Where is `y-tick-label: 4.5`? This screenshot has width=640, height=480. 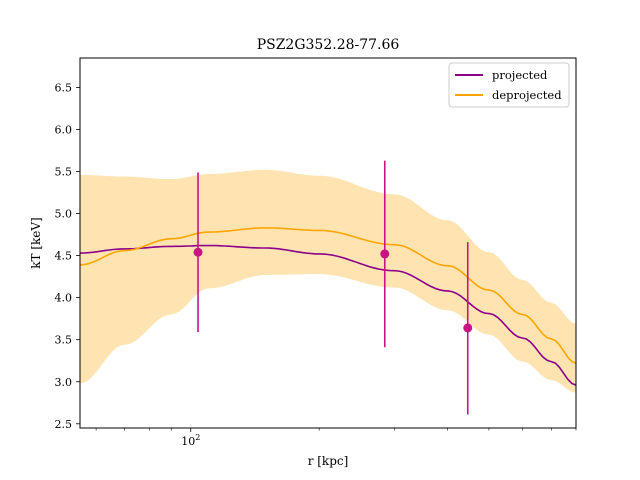 y-tick-label: 4.5 is located at coordinates (64, 256).